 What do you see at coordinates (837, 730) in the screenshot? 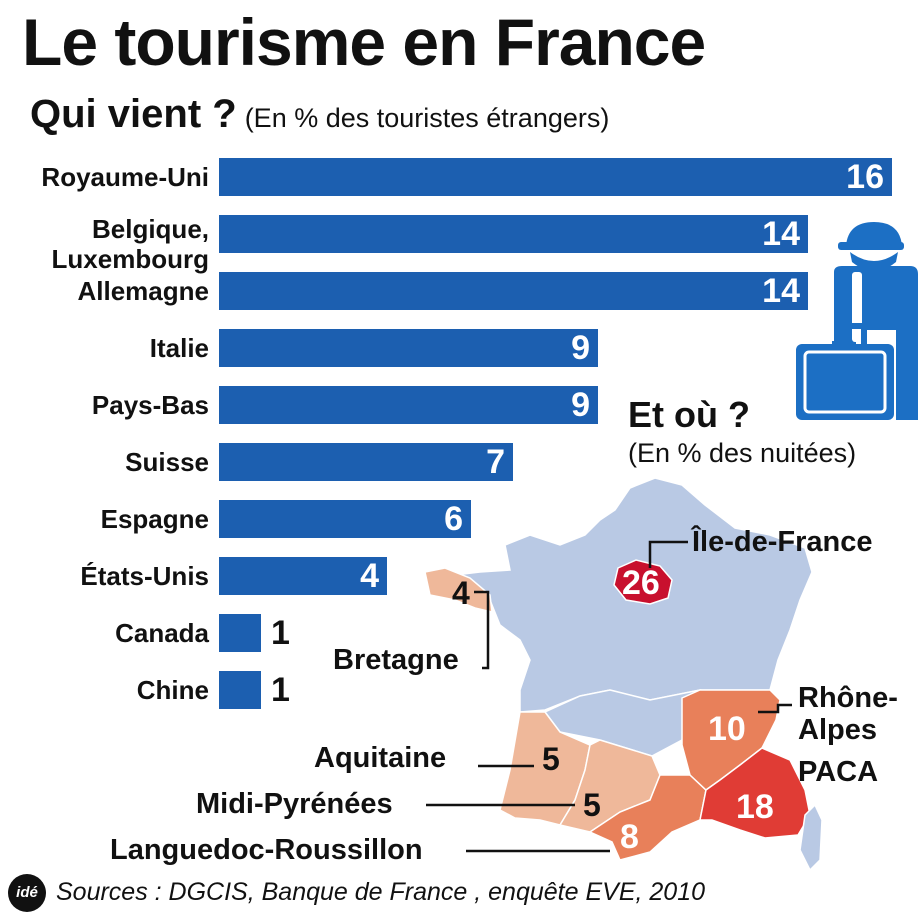
I see `label-rhone-alpes-2: Alpes` at bounding box center [837, 730].